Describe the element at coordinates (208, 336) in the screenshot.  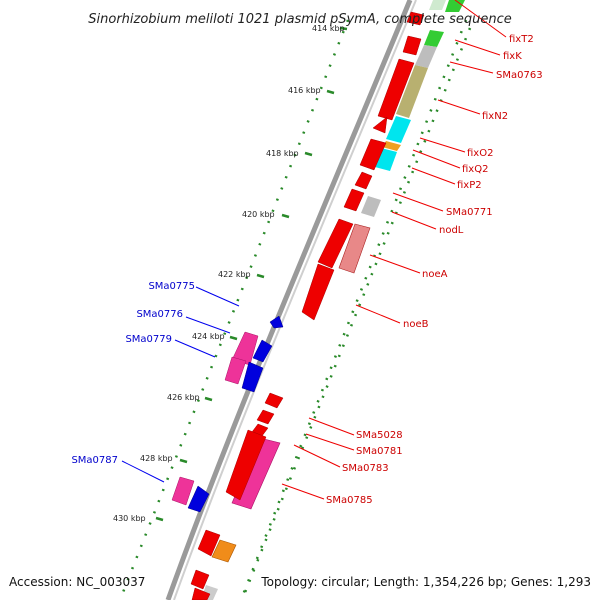
I see `kbp-label: 424 kbp` at that location.